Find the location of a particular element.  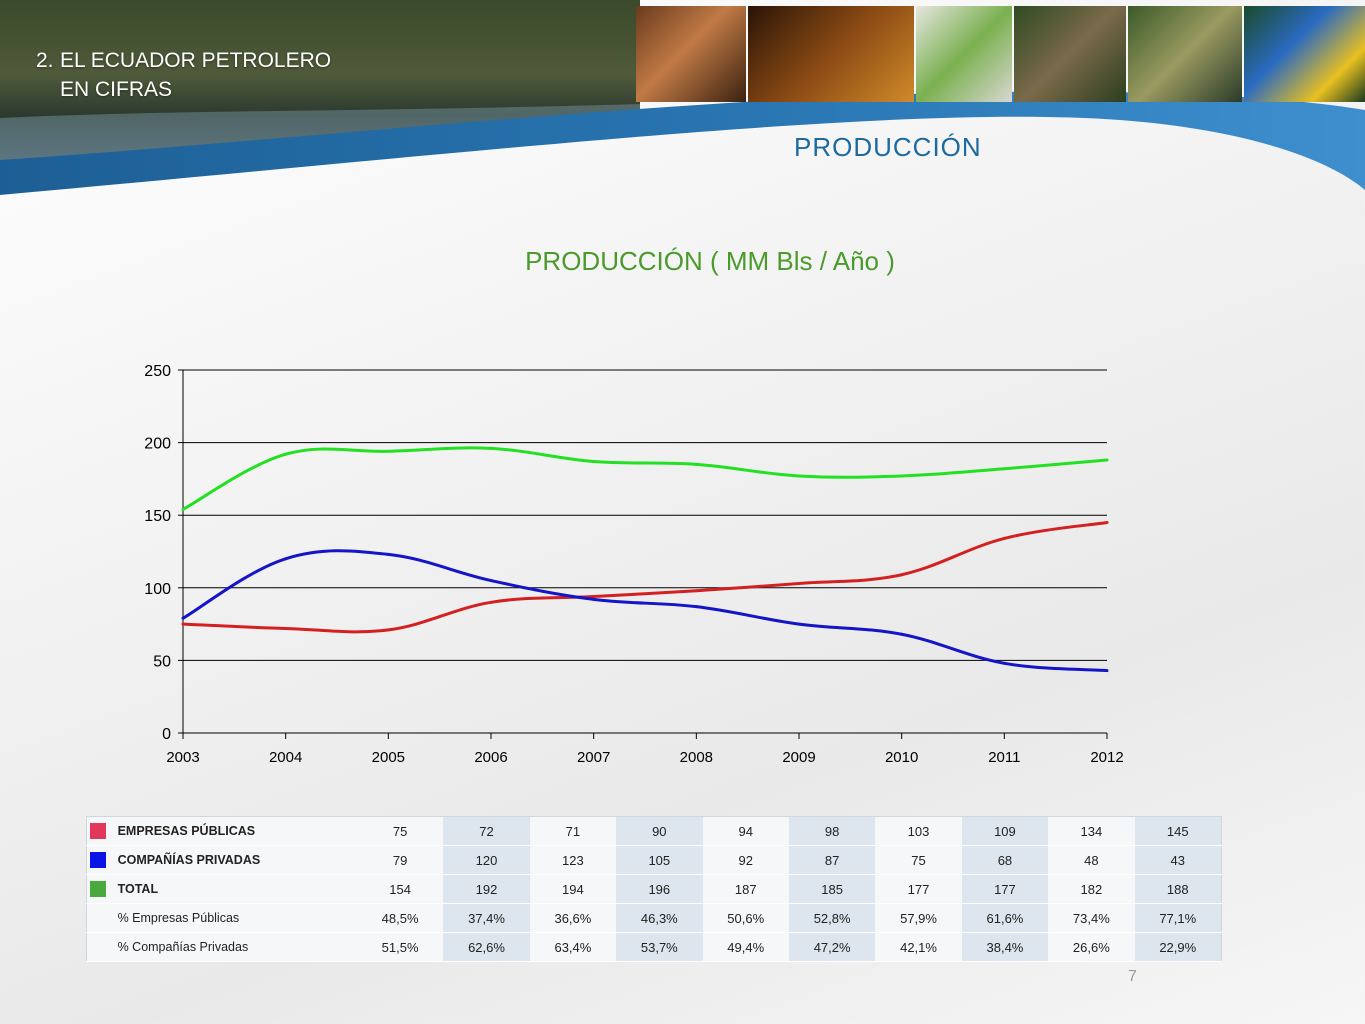

table-cell: 92 is located at coordinates (745, 860).